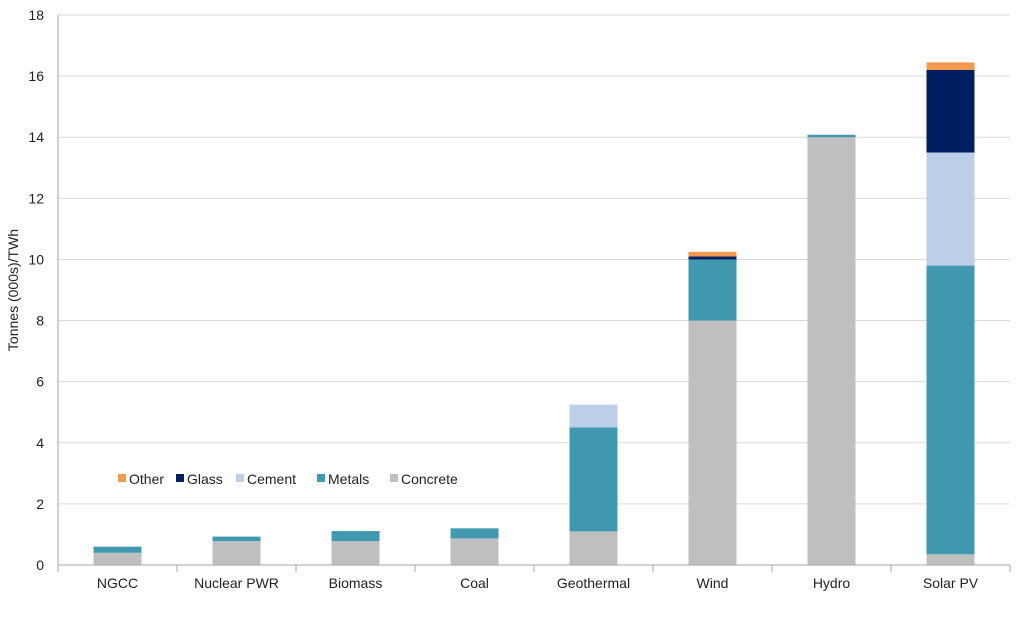 The image size is (1024, 617). I want to click on x-tick-label: NGCC, so click(117, 583).